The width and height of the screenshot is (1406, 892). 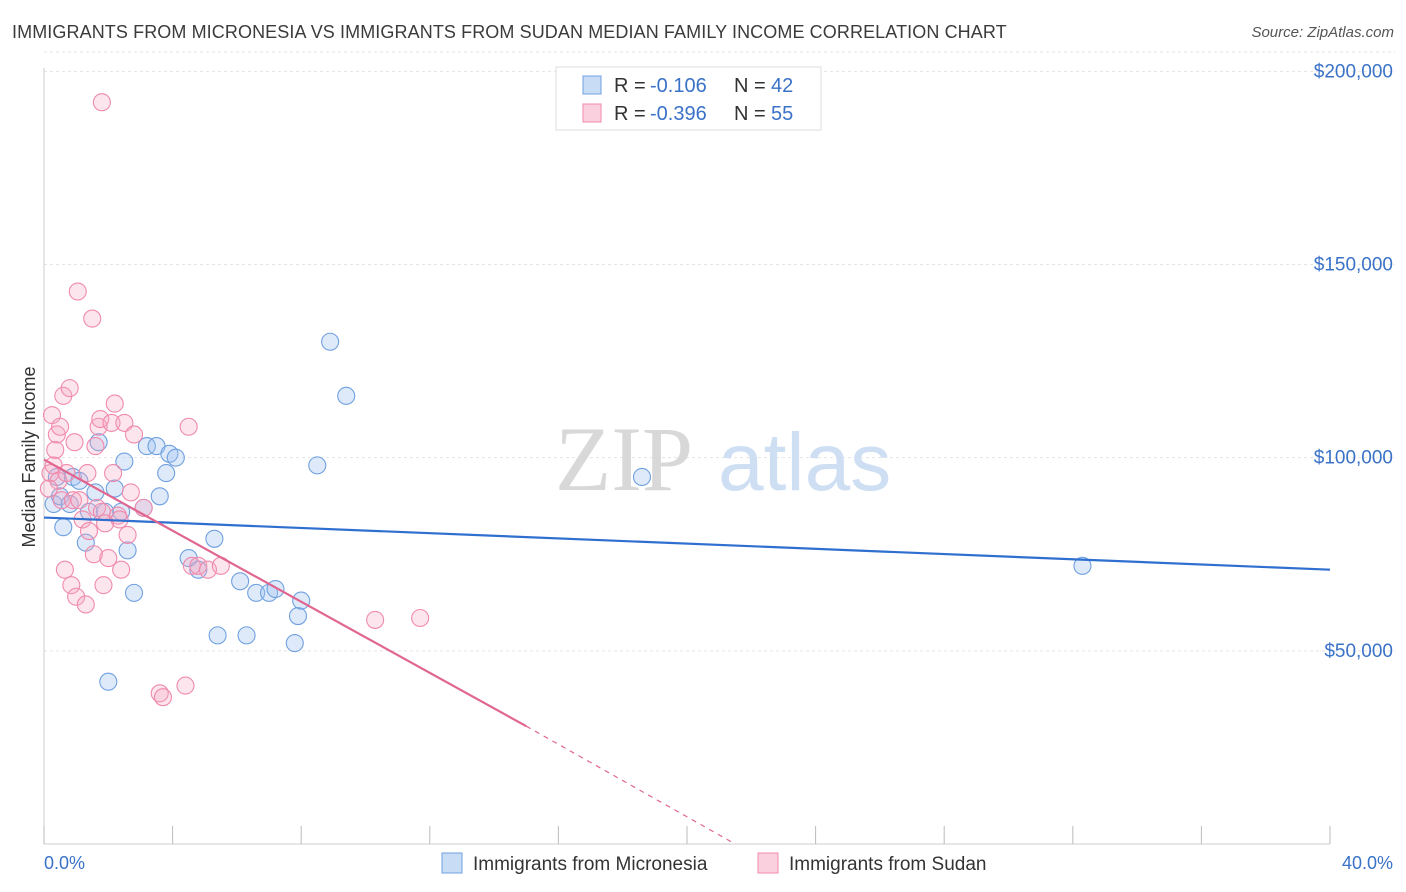 I want to click on stats-legend: R = -0.106 N = 42 R = -0.396 N = 55, so click(x=688, y=98).